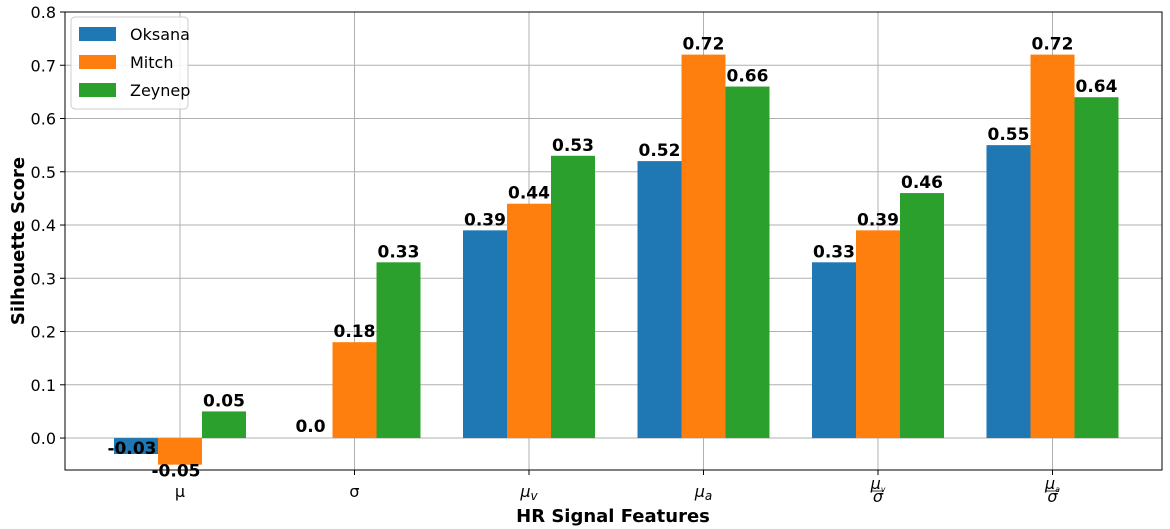 The height and width of the screenshot is (529, 1170). What do you see at coordinates (224, 401) in the screenshot?
I see `data-label: 0.05` at bounding box center [224, 401].